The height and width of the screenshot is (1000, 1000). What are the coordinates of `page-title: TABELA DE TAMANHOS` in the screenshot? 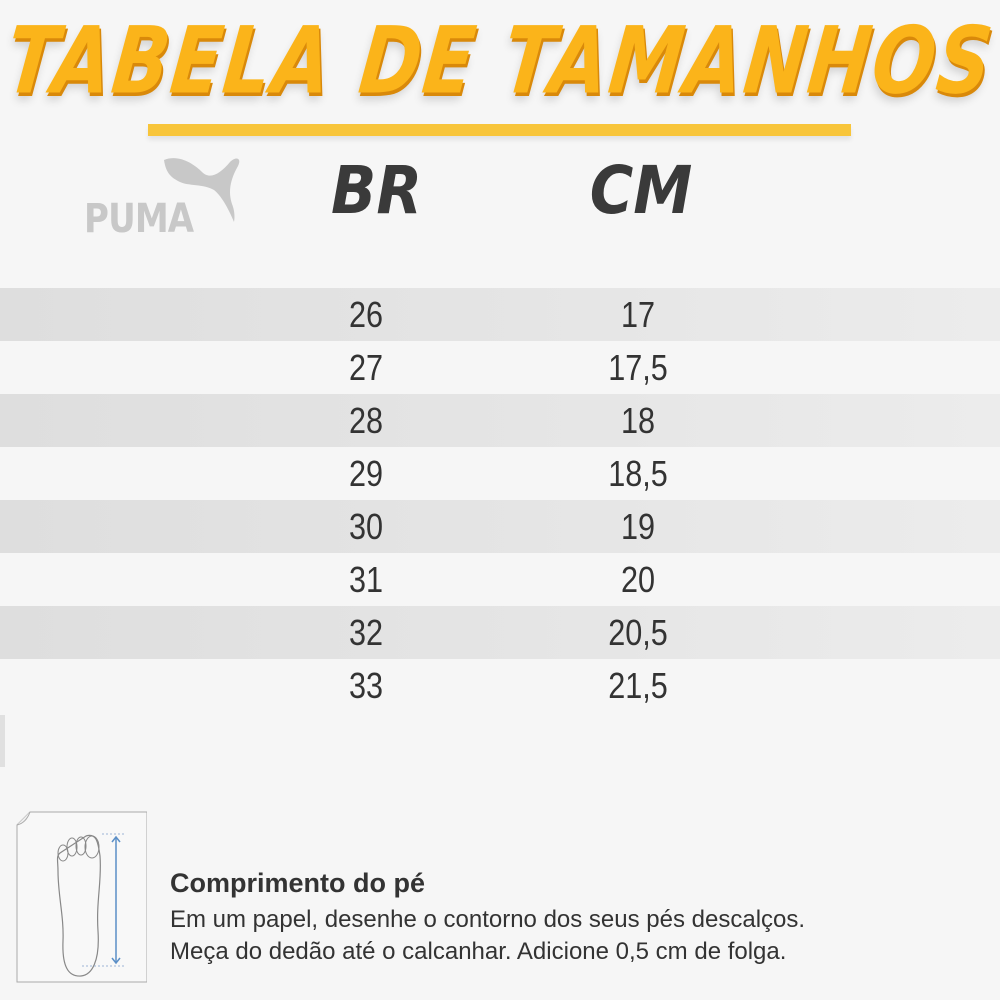 It's located at (500, 61).